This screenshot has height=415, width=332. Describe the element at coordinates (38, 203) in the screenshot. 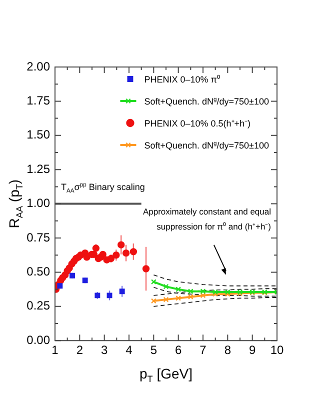

I see `y-tick-label: 1.00` at that location.